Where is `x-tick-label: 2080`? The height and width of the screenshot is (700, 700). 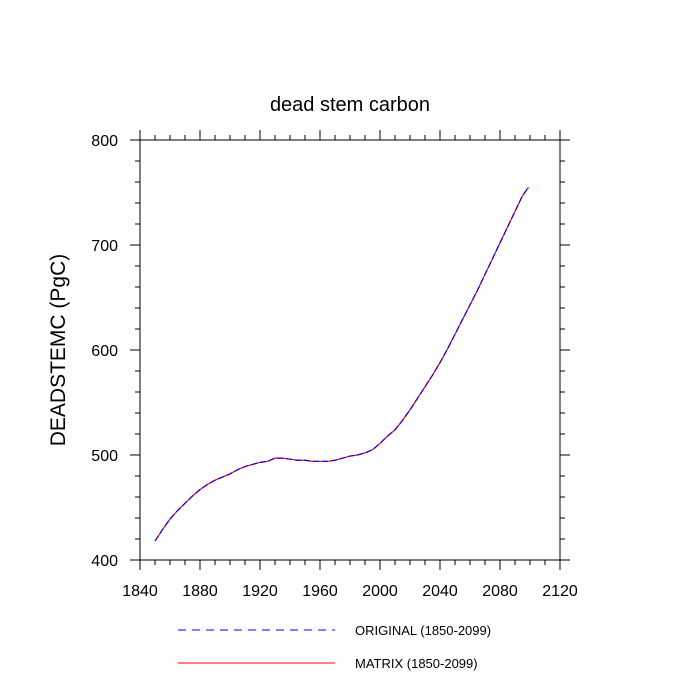 x-tick-label: 2080 is located at coordinates (500, 591).